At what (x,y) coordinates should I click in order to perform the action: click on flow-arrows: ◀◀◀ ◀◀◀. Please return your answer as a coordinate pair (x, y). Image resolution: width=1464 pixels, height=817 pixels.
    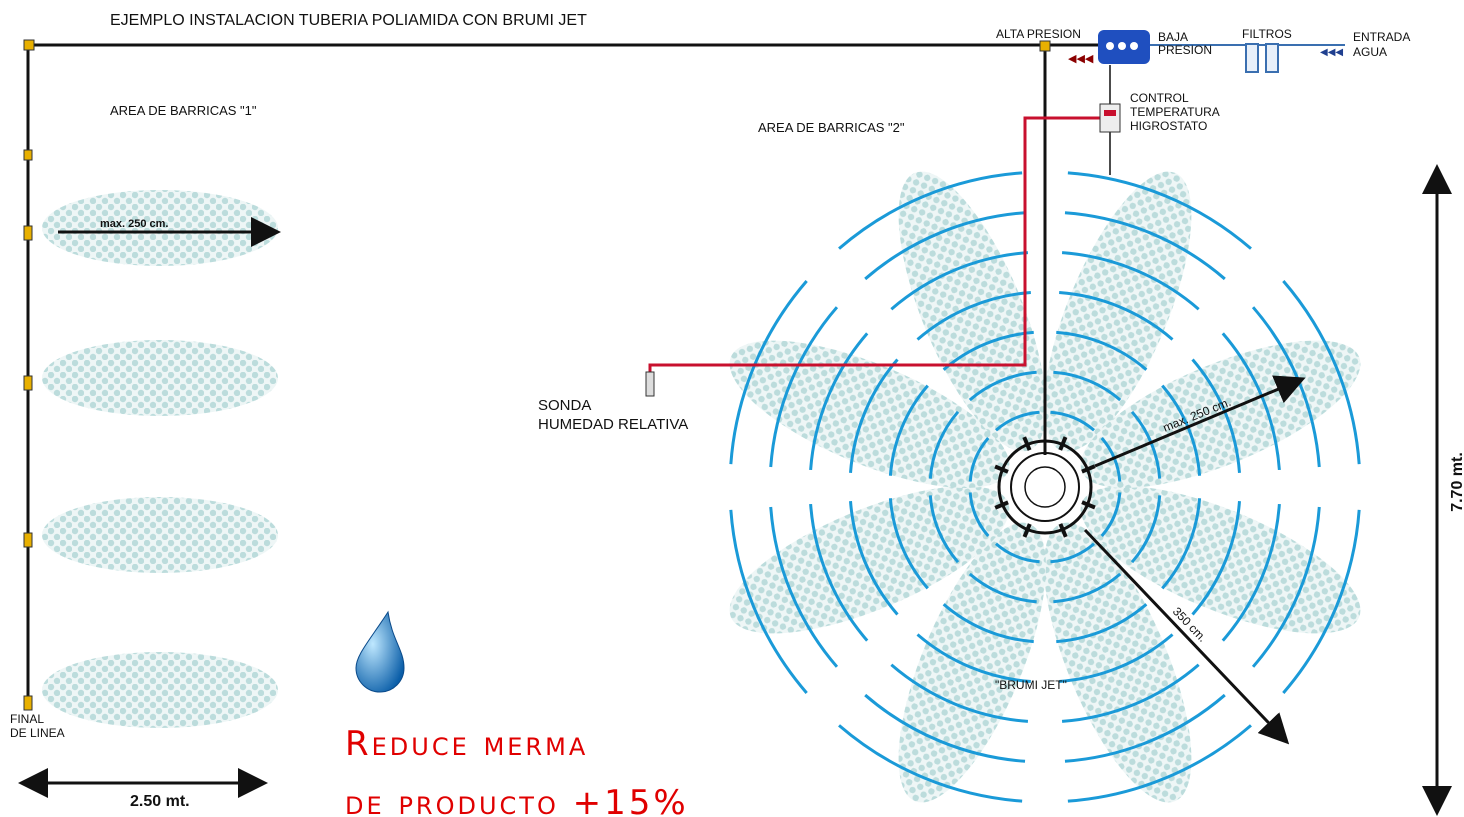
    Looking at the image, I should click on (1205, 56).